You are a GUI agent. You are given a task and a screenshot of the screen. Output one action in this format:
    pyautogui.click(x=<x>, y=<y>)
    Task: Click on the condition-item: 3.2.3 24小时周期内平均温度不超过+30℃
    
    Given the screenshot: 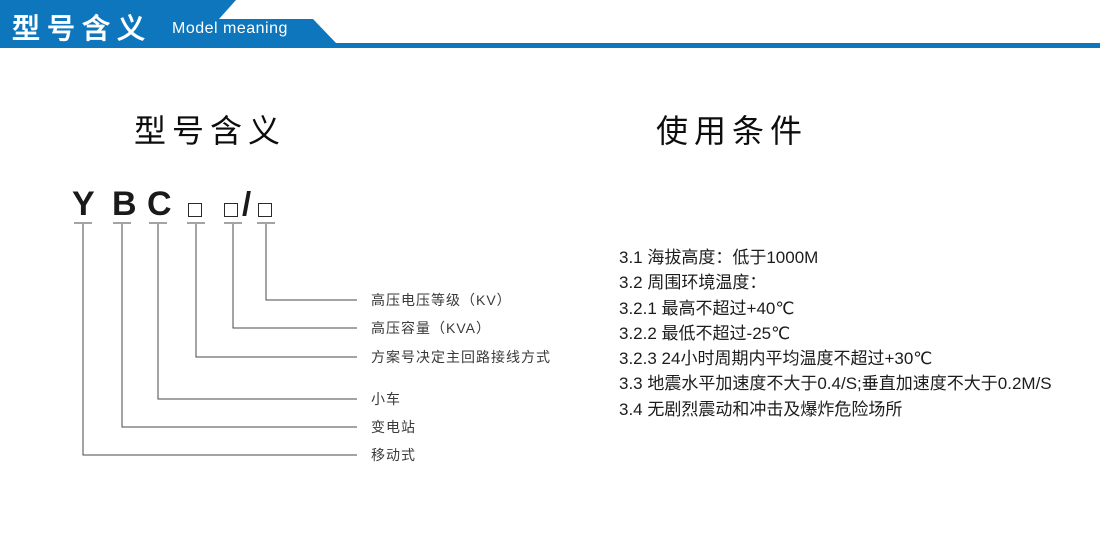 What is the action you would take?
    pyautogui.click(x=776, y=359)
    